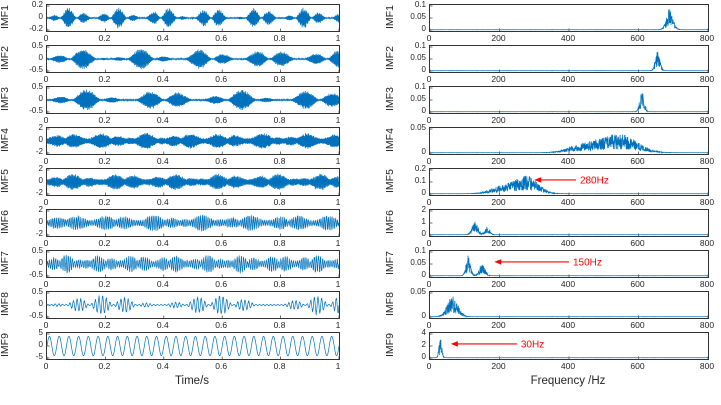 The image size is (721, 405). Describe the element at coordinates (418, 262) in the screenshot. I see `y-tick: 0.05` at that location.